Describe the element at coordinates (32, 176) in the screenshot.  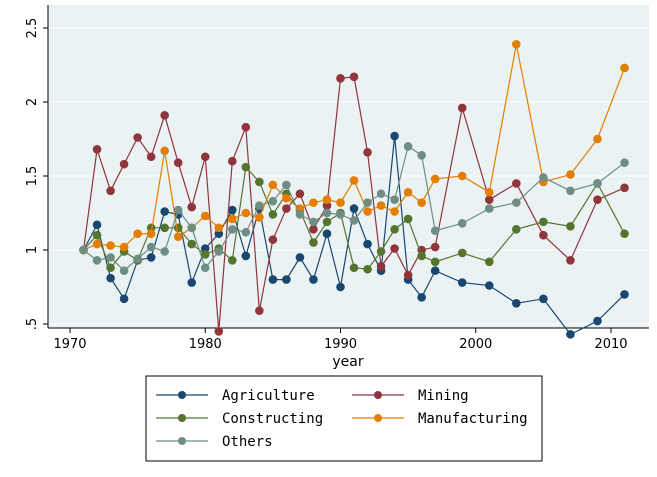
I see `y-tick-label: 1.5` at that location.